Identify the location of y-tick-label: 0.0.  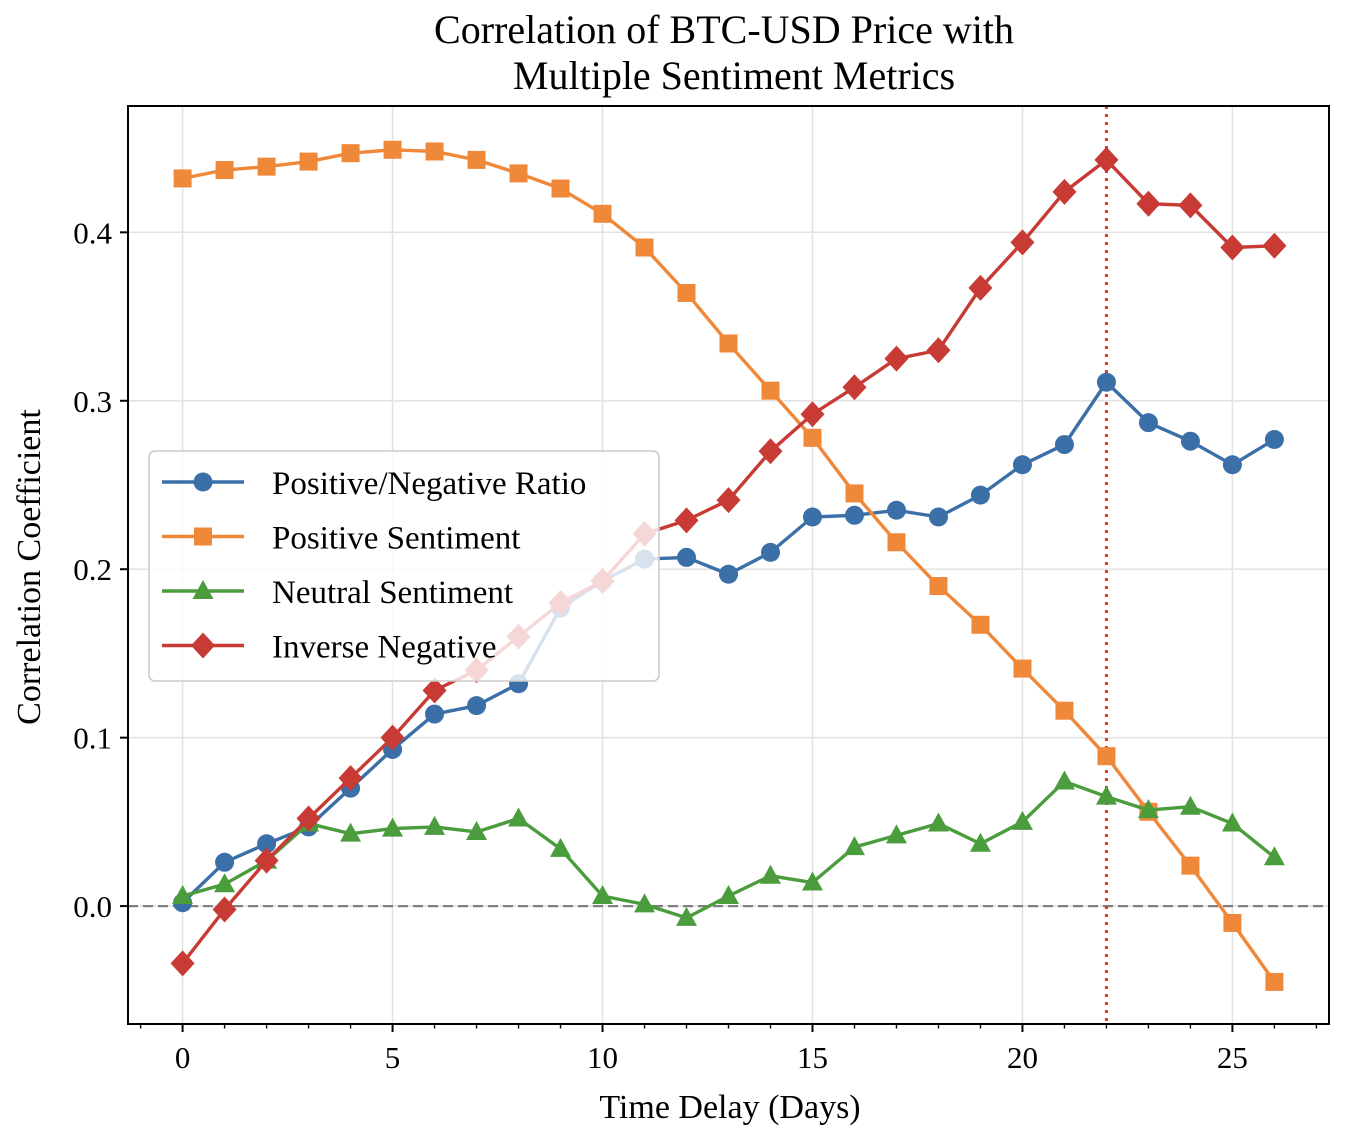
(92, 906).